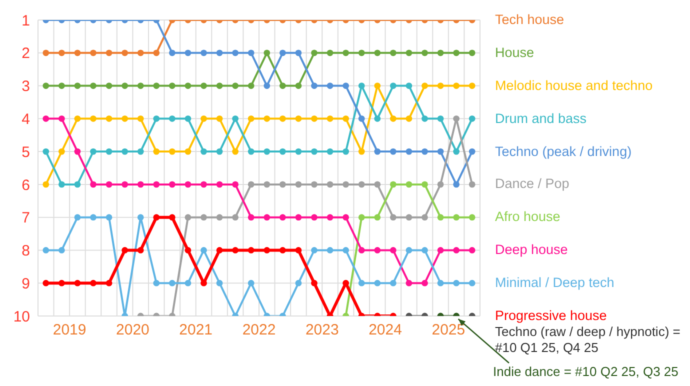 This screenshot has height=386, width=690. I want to click on series-label: Techno (peak / driving), so click(563, 151).